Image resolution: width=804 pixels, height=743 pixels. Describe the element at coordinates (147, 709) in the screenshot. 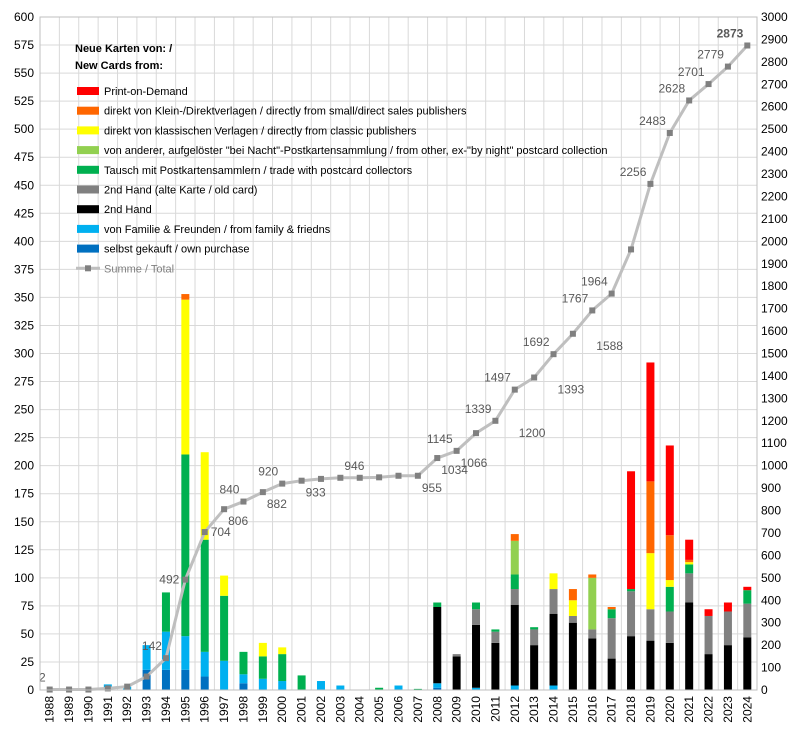

I see `x-tick-label: 1993` at that location.